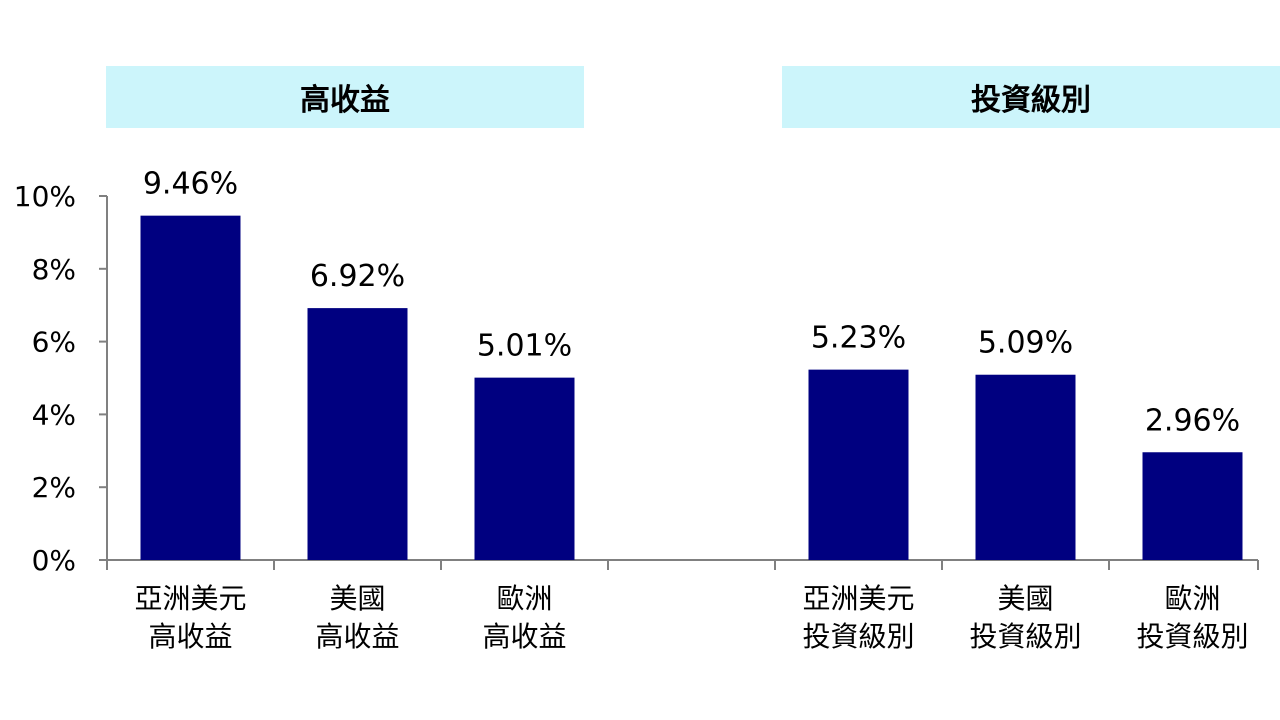 The height and width of the screenshot is (720, 1280). What do you see at coordinates (345, 97) in the screenshot?
I see `group-header-high-yield: 高收益` at bounding box center [345, 97].